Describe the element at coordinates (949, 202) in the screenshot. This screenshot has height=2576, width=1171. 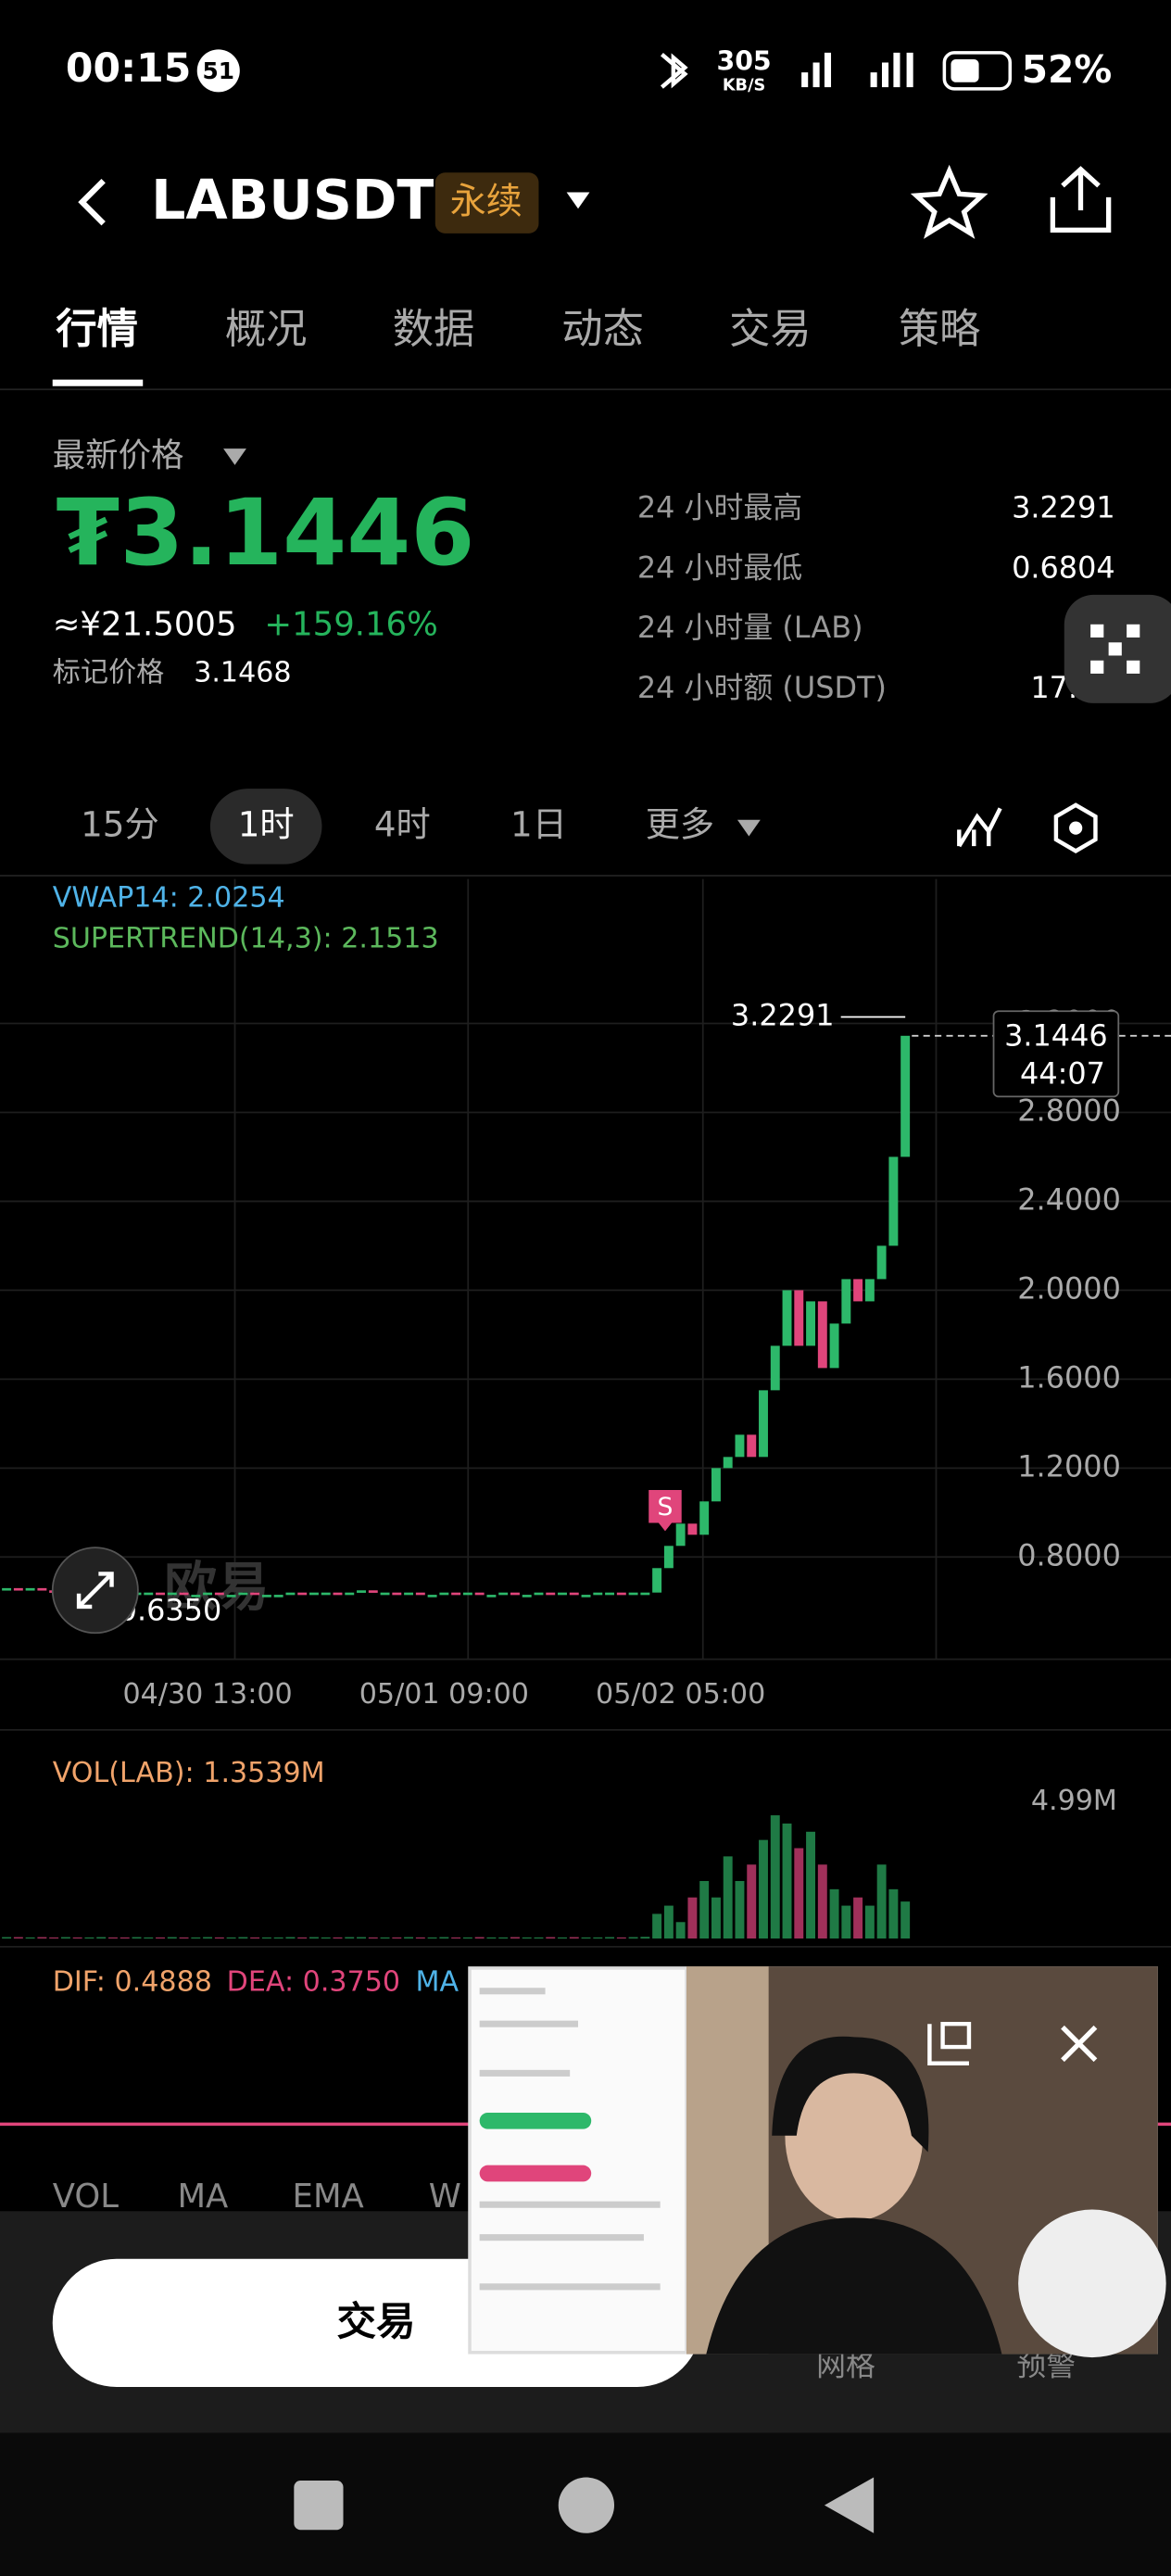
I see `favorite-button` at that location.